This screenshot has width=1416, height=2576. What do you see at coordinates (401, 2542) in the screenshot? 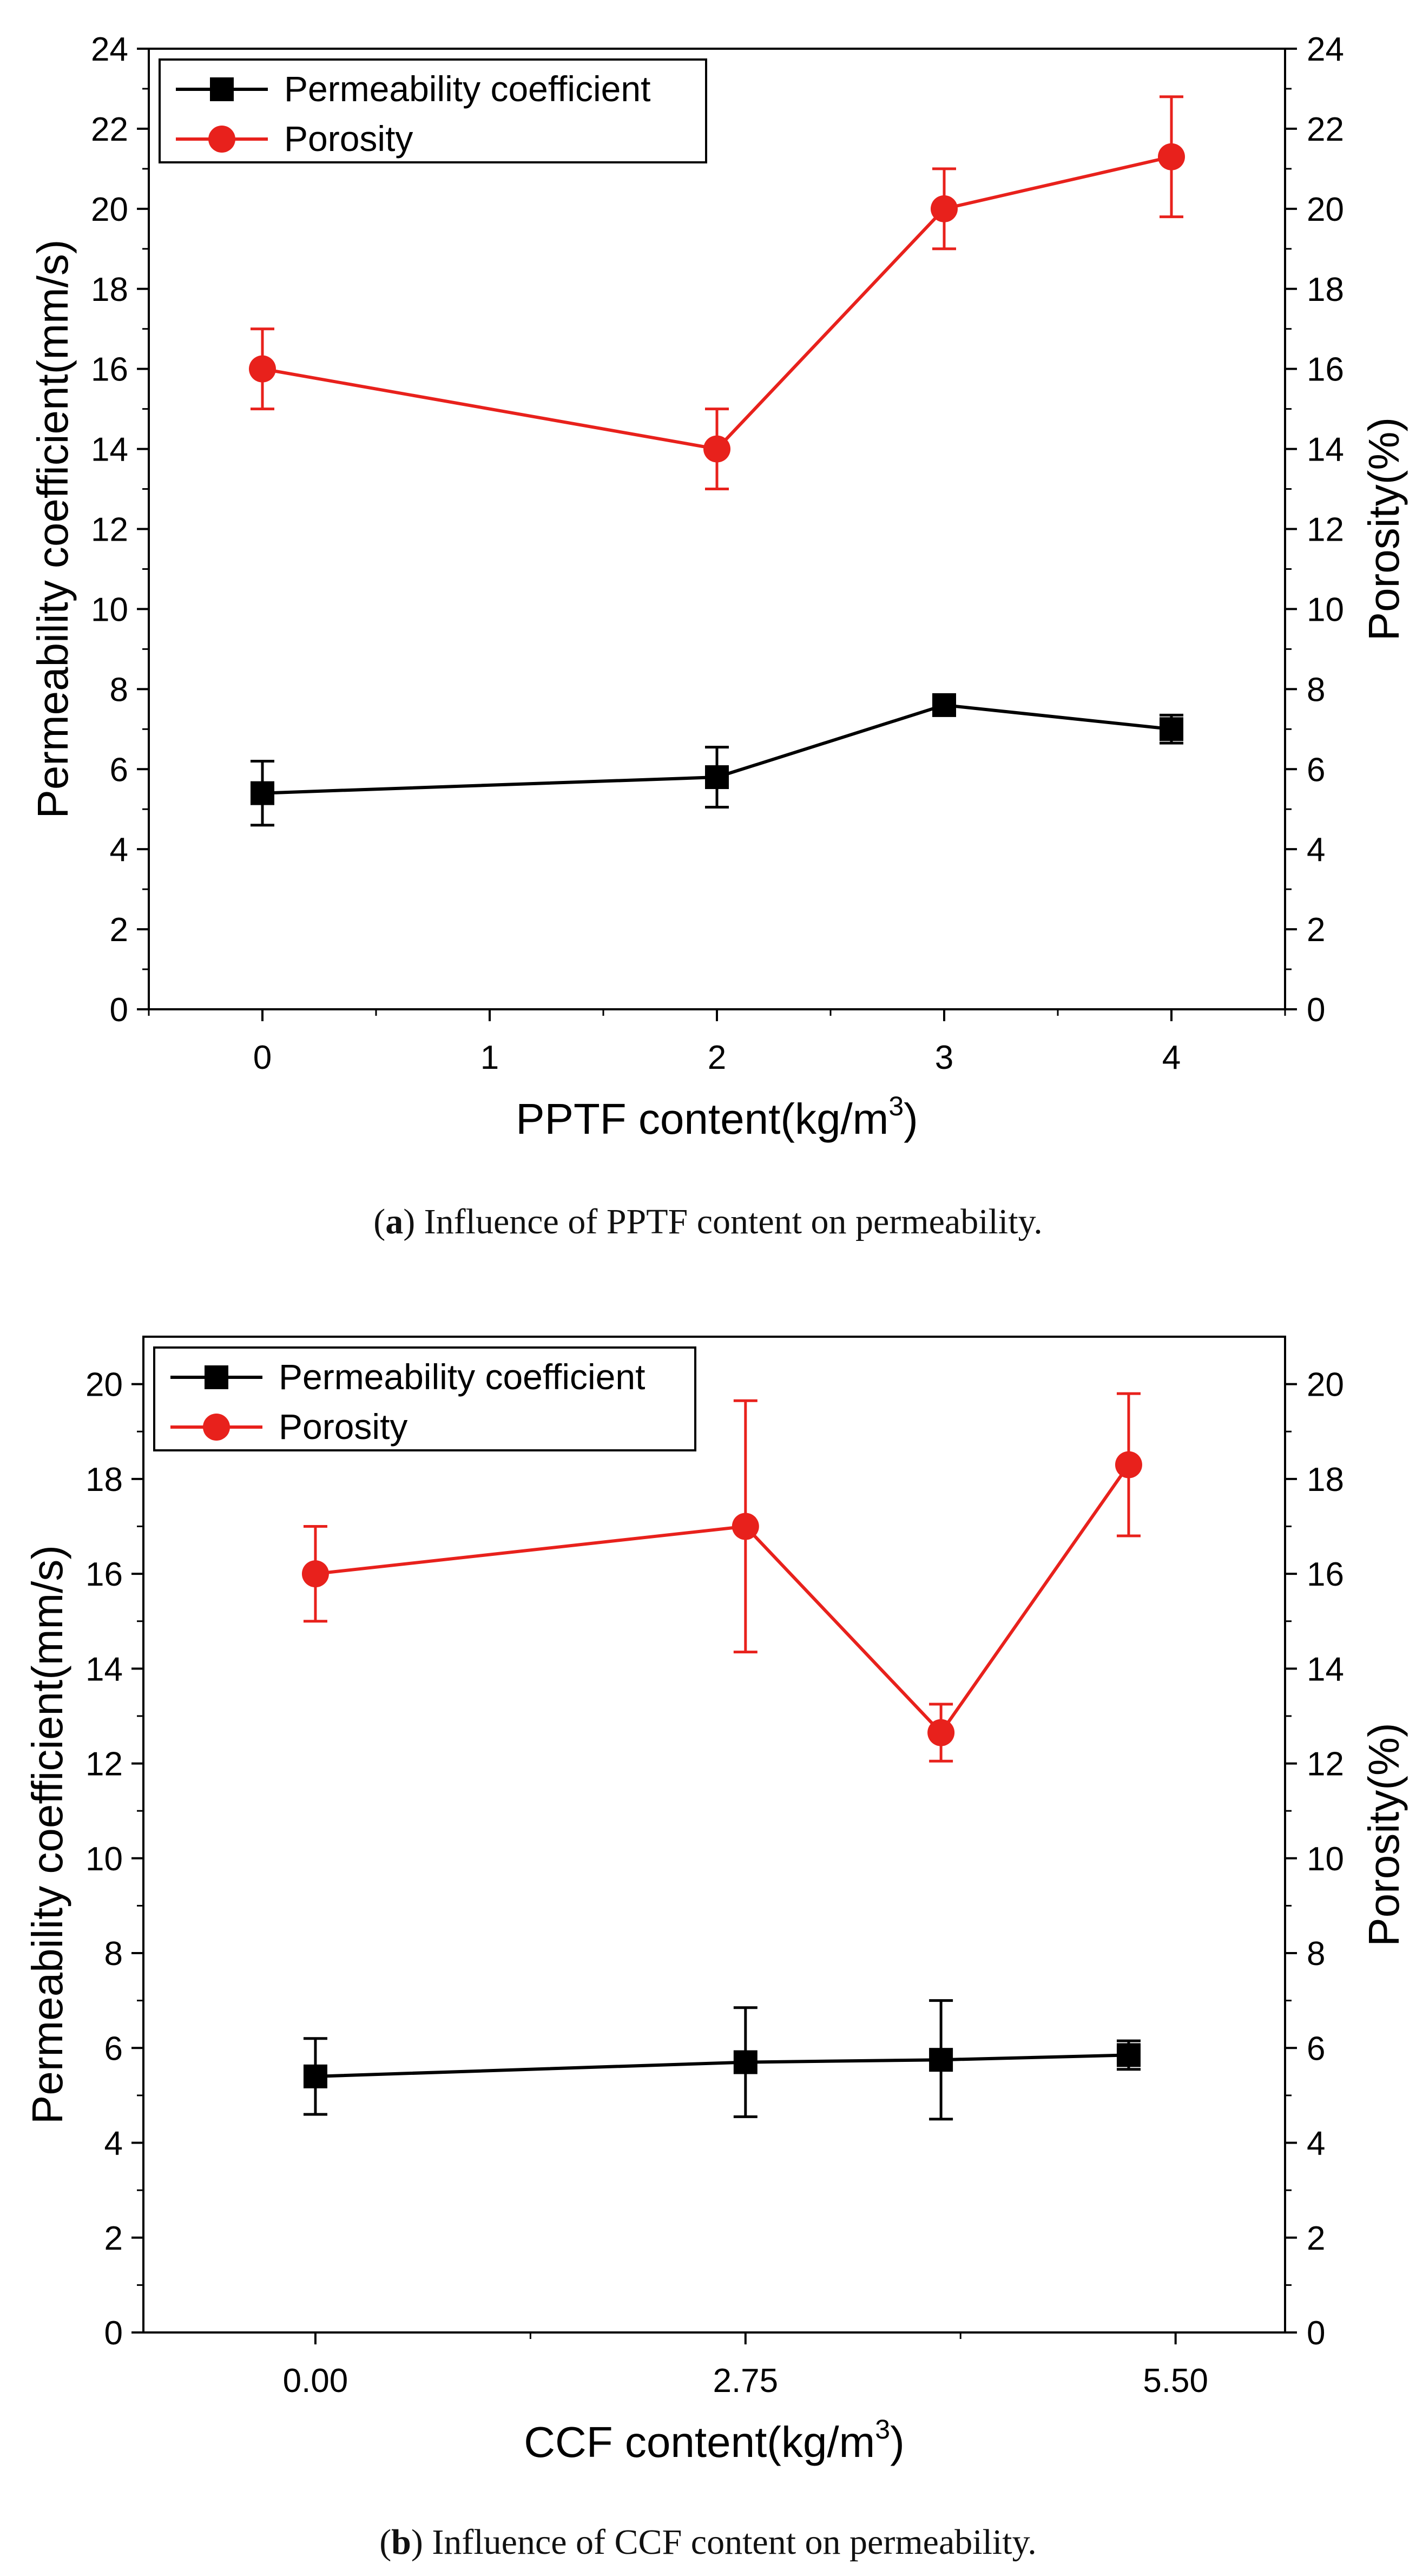
I see `caption-b-label: b` at bounding box center [401, 2542].